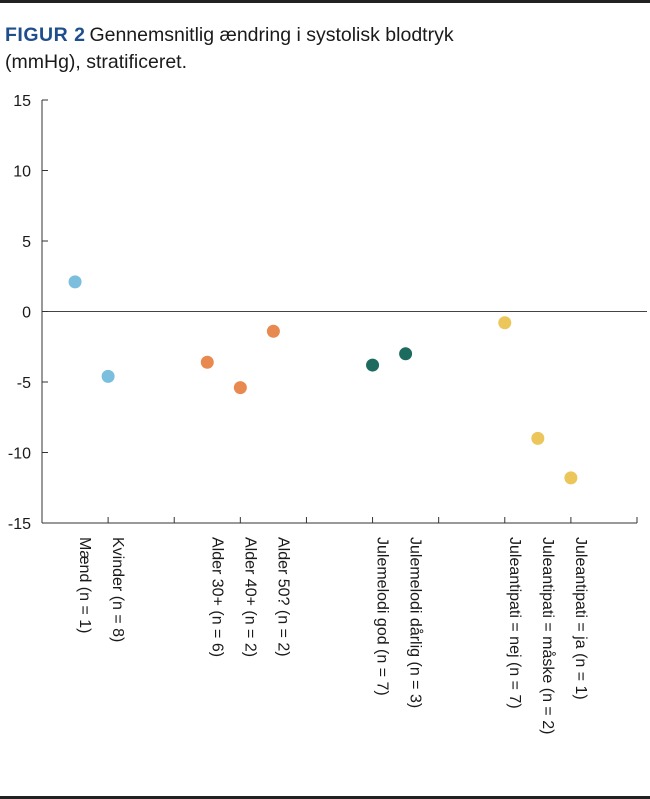 The height and width of the screenshot is (799, 650). I want to click on y-tick-label: 5, so click(26, 242).